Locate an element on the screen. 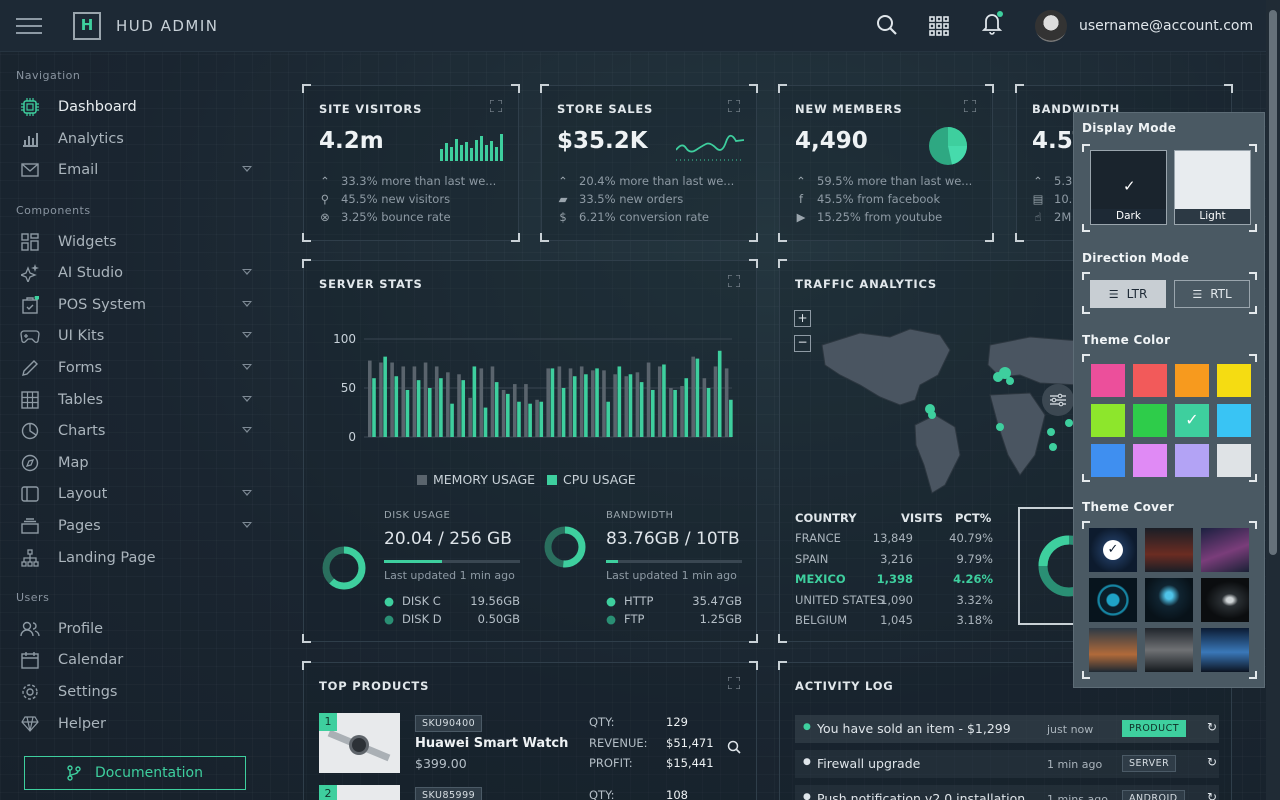 The width and height of the screenshot is (1280, 800). pencil-icon is located at coordinates (30, 368).